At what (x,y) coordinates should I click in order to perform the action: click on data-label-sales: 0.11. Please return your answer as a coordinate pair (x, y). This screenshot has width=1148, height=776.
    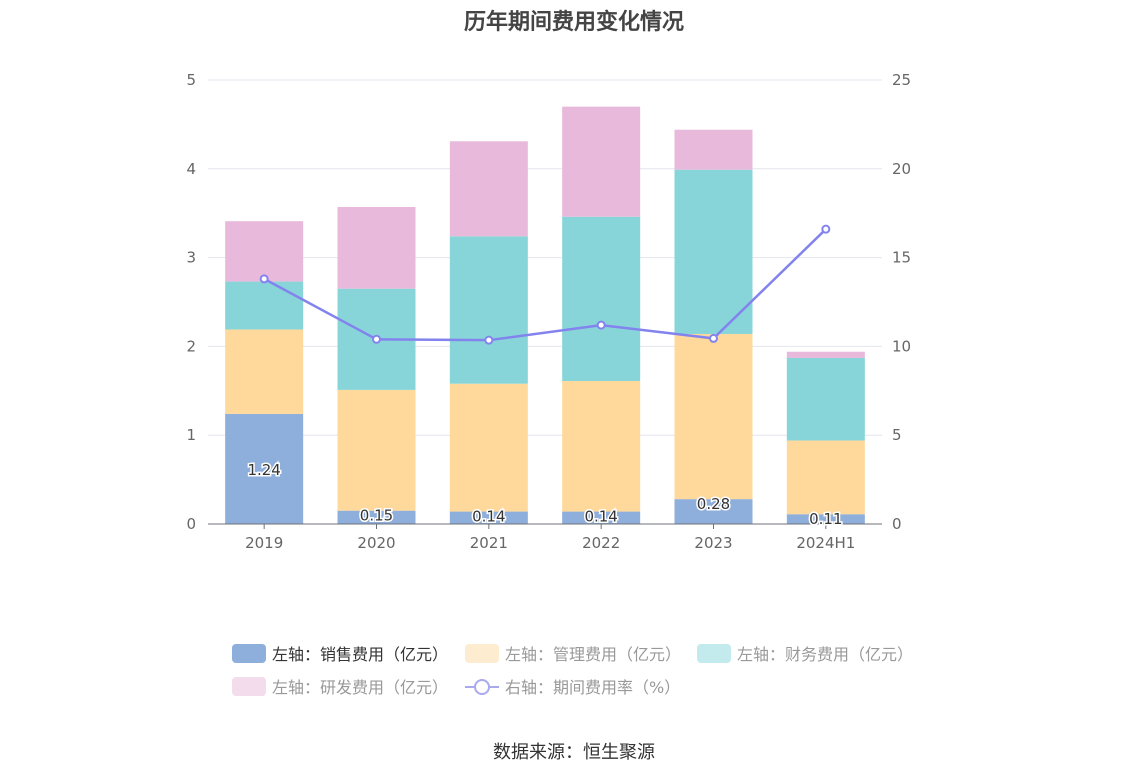
    Looking at the image, I should click on (825, 519).